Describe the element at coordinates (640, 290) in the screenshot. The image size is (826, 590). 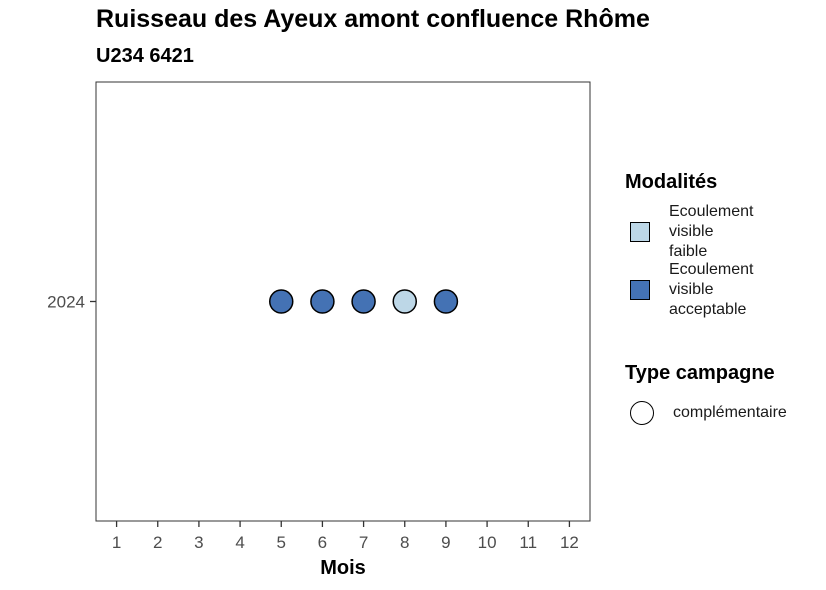
I see `legend-swatch-acceptable` at that location.